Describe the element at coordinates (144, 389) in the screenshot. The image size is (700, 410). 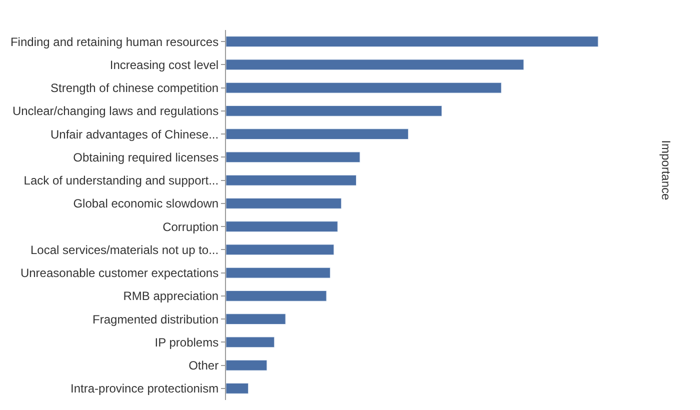
I see `y-tick-label: Intra-province protectionism` at that location.